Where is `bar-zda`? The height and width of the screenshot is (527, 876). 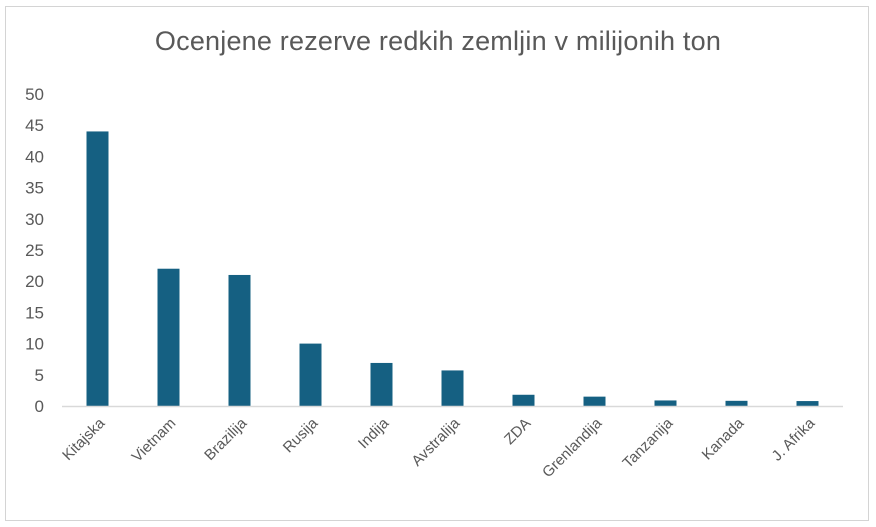 bar-zda is located at coordinates (523, 400).